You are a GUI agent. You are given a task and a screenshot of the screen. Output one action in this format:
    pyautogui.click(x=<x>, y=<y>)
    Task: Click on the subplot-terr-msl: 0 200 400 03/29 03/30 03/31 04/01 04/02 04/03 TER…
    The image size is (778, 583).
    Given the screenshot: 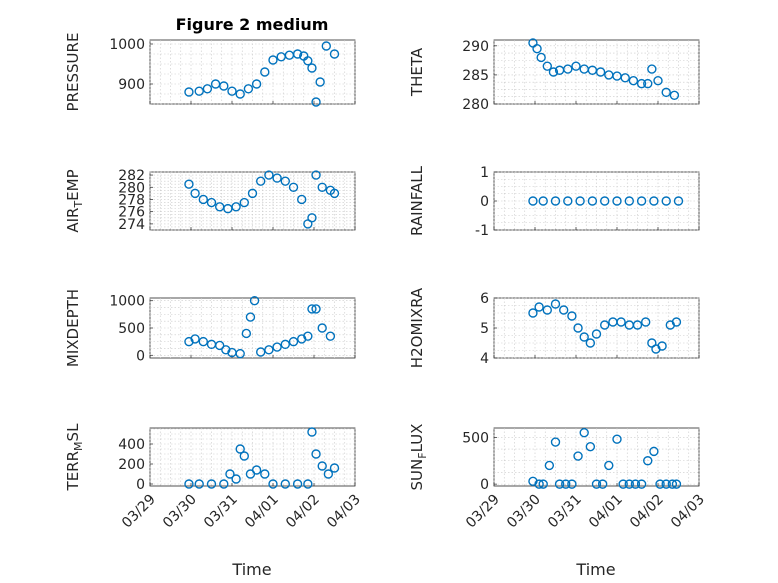 What is the action you would take?
    pyautogui.click(x=214, y=477)
    